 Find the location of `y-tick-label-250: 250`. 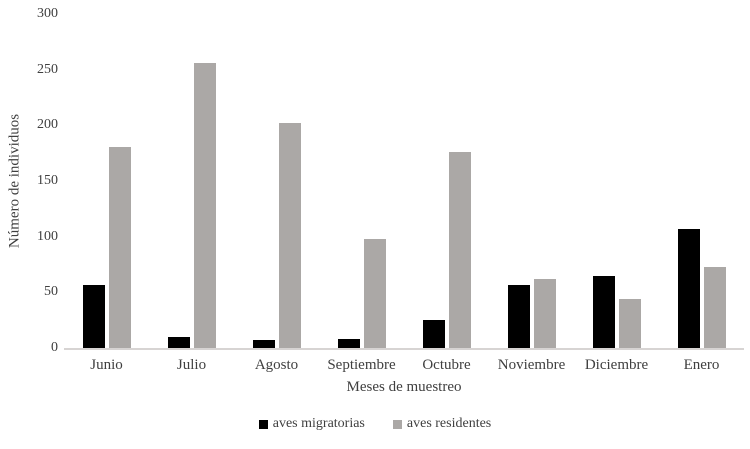

y-tick-label-250: 250 is located at coordinates (47, 69).